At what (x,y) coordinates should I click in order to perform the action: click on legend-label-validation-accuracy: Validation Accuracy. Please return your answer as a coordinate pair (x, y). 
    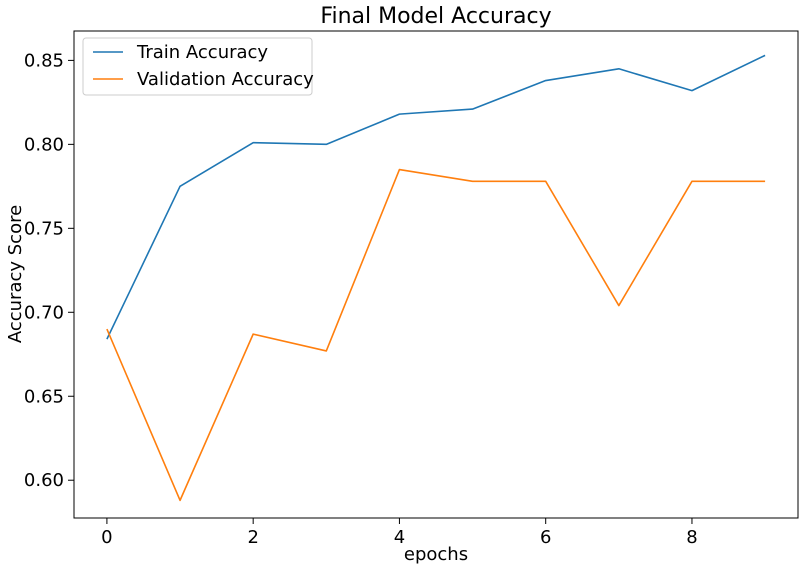
    Looking at the image, I should click on (225, 79).